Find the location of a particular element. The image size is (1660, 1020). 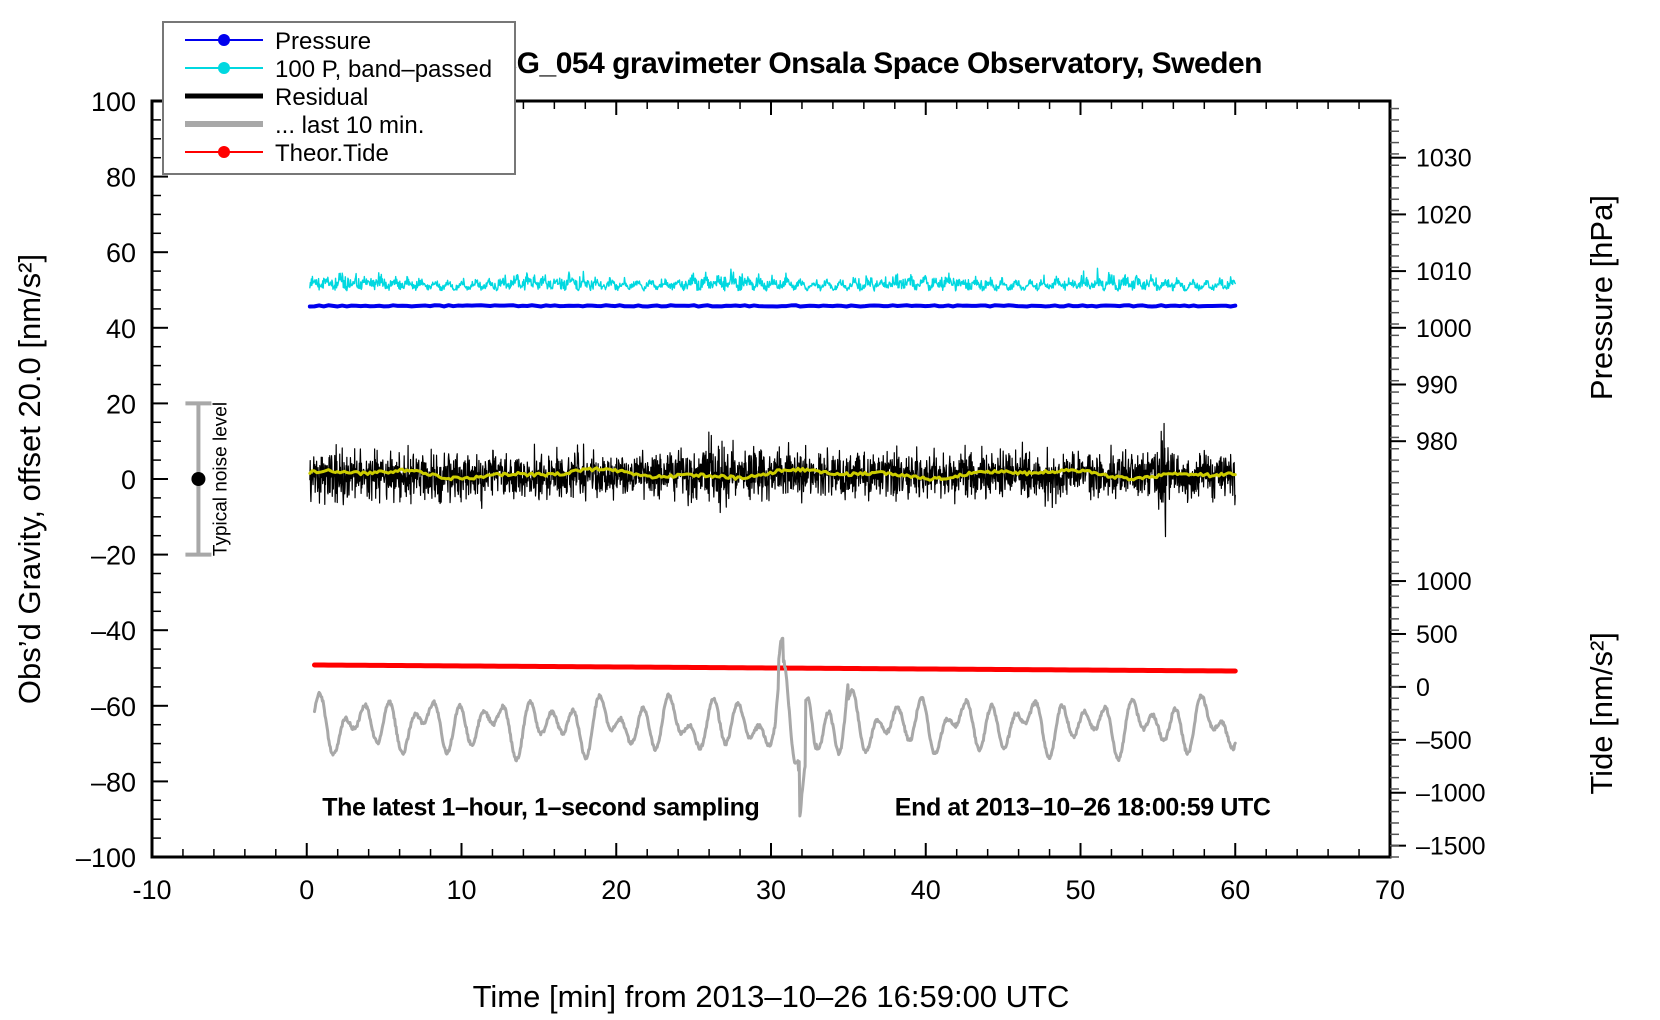

tide-tick-label: –1500 is located at coordinates (1451, 847).